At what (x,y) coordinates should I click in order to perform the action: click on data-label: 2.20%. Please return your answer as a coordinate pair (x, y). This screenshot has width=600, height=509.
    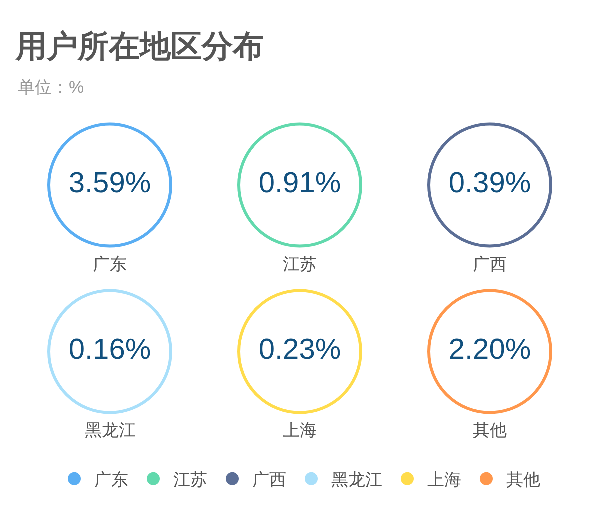
    Looking at the image, I should click on (490, 350).